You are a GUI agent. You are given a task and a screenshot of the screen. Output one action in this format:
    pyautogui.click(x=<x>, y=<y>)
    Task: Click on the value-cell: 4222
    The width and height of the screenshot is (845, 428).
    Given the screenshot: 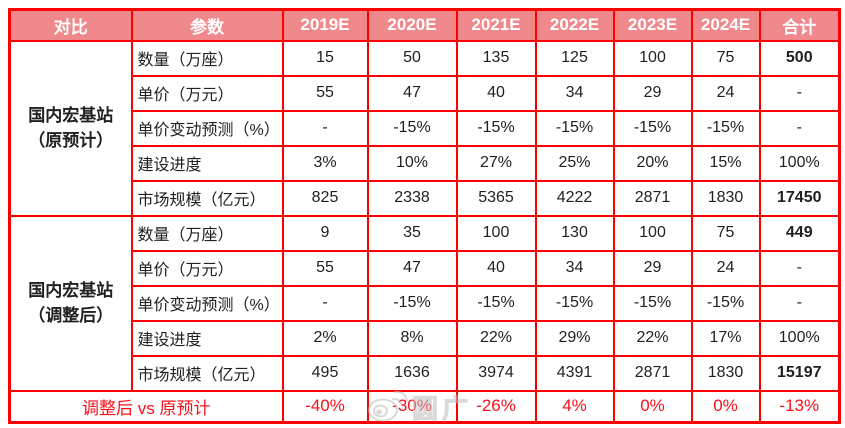 What is the action you would take?
    pyautogui.click(x=574, y=198)
    